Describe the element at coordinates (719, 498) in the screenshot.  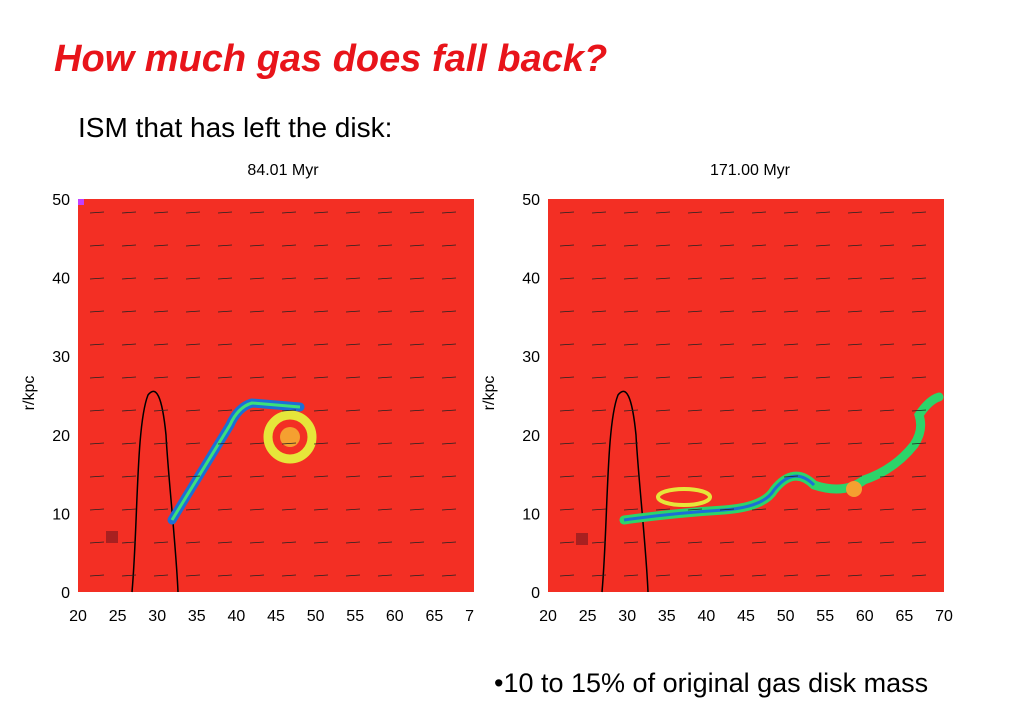
I see `stream-core` at that location.